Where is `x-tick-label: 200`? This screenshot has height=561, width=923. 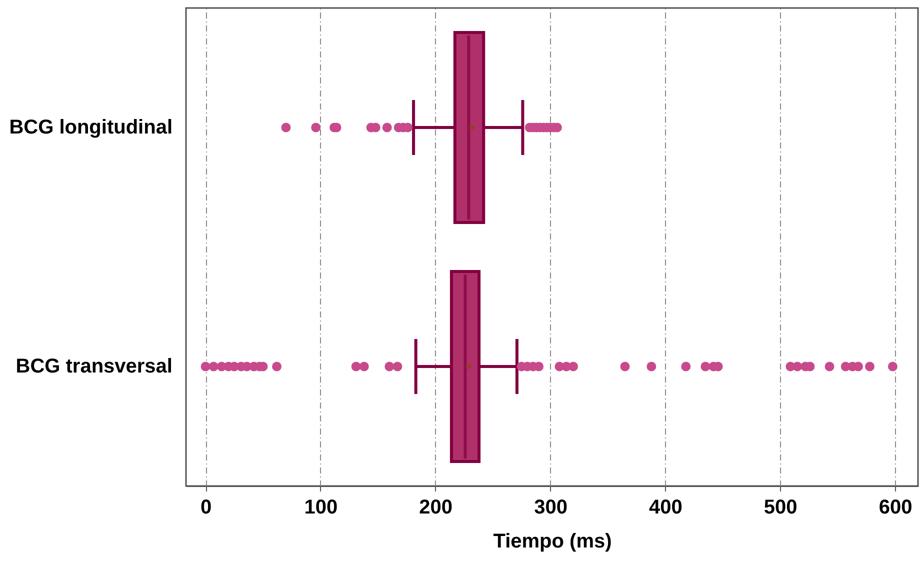
x-tick-label: 200 is located at coordinates (436, 507).